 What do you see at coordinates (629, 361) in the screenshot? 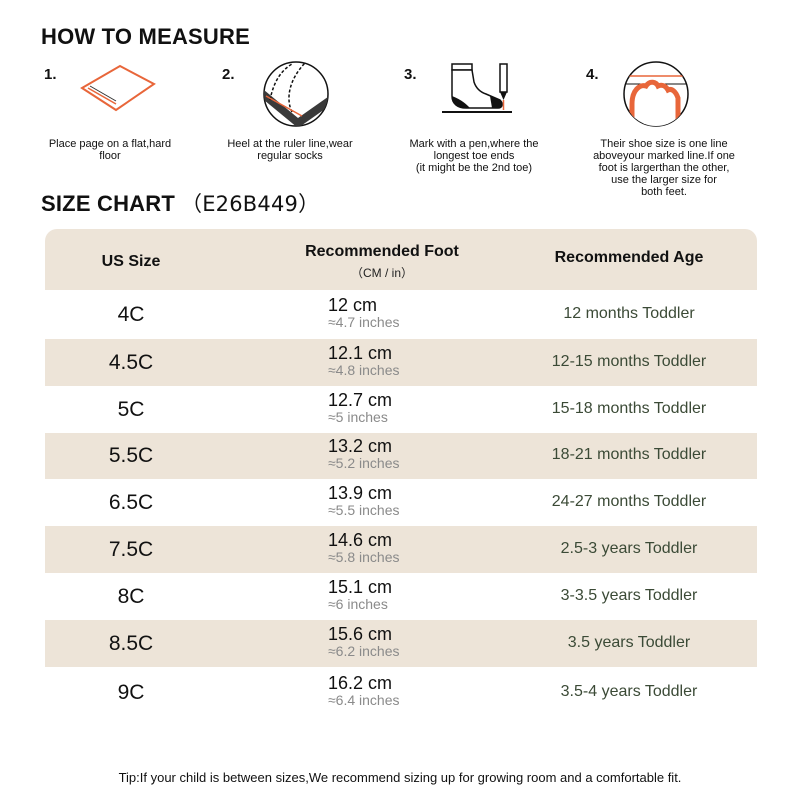
I see `recommended-age-cell: 12-15 months Toddler` at bounding box center [629, 361].